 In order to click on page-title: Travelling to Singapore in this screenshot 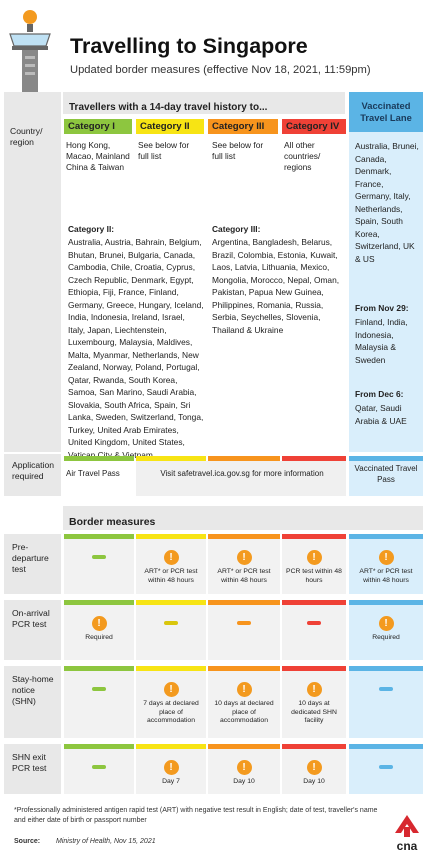, I will do `click(189, 46)`.